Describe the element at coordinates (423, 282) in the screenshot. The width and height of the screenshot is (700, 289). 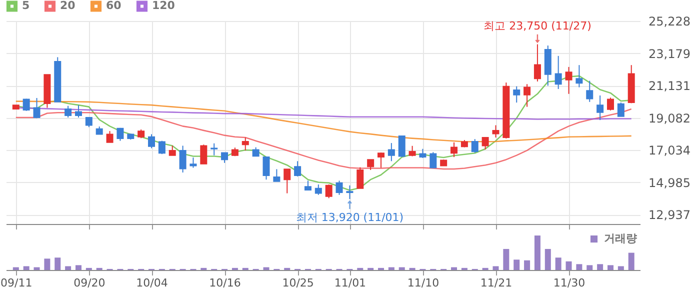
I see `x-tick-label: 11/10` at that location.